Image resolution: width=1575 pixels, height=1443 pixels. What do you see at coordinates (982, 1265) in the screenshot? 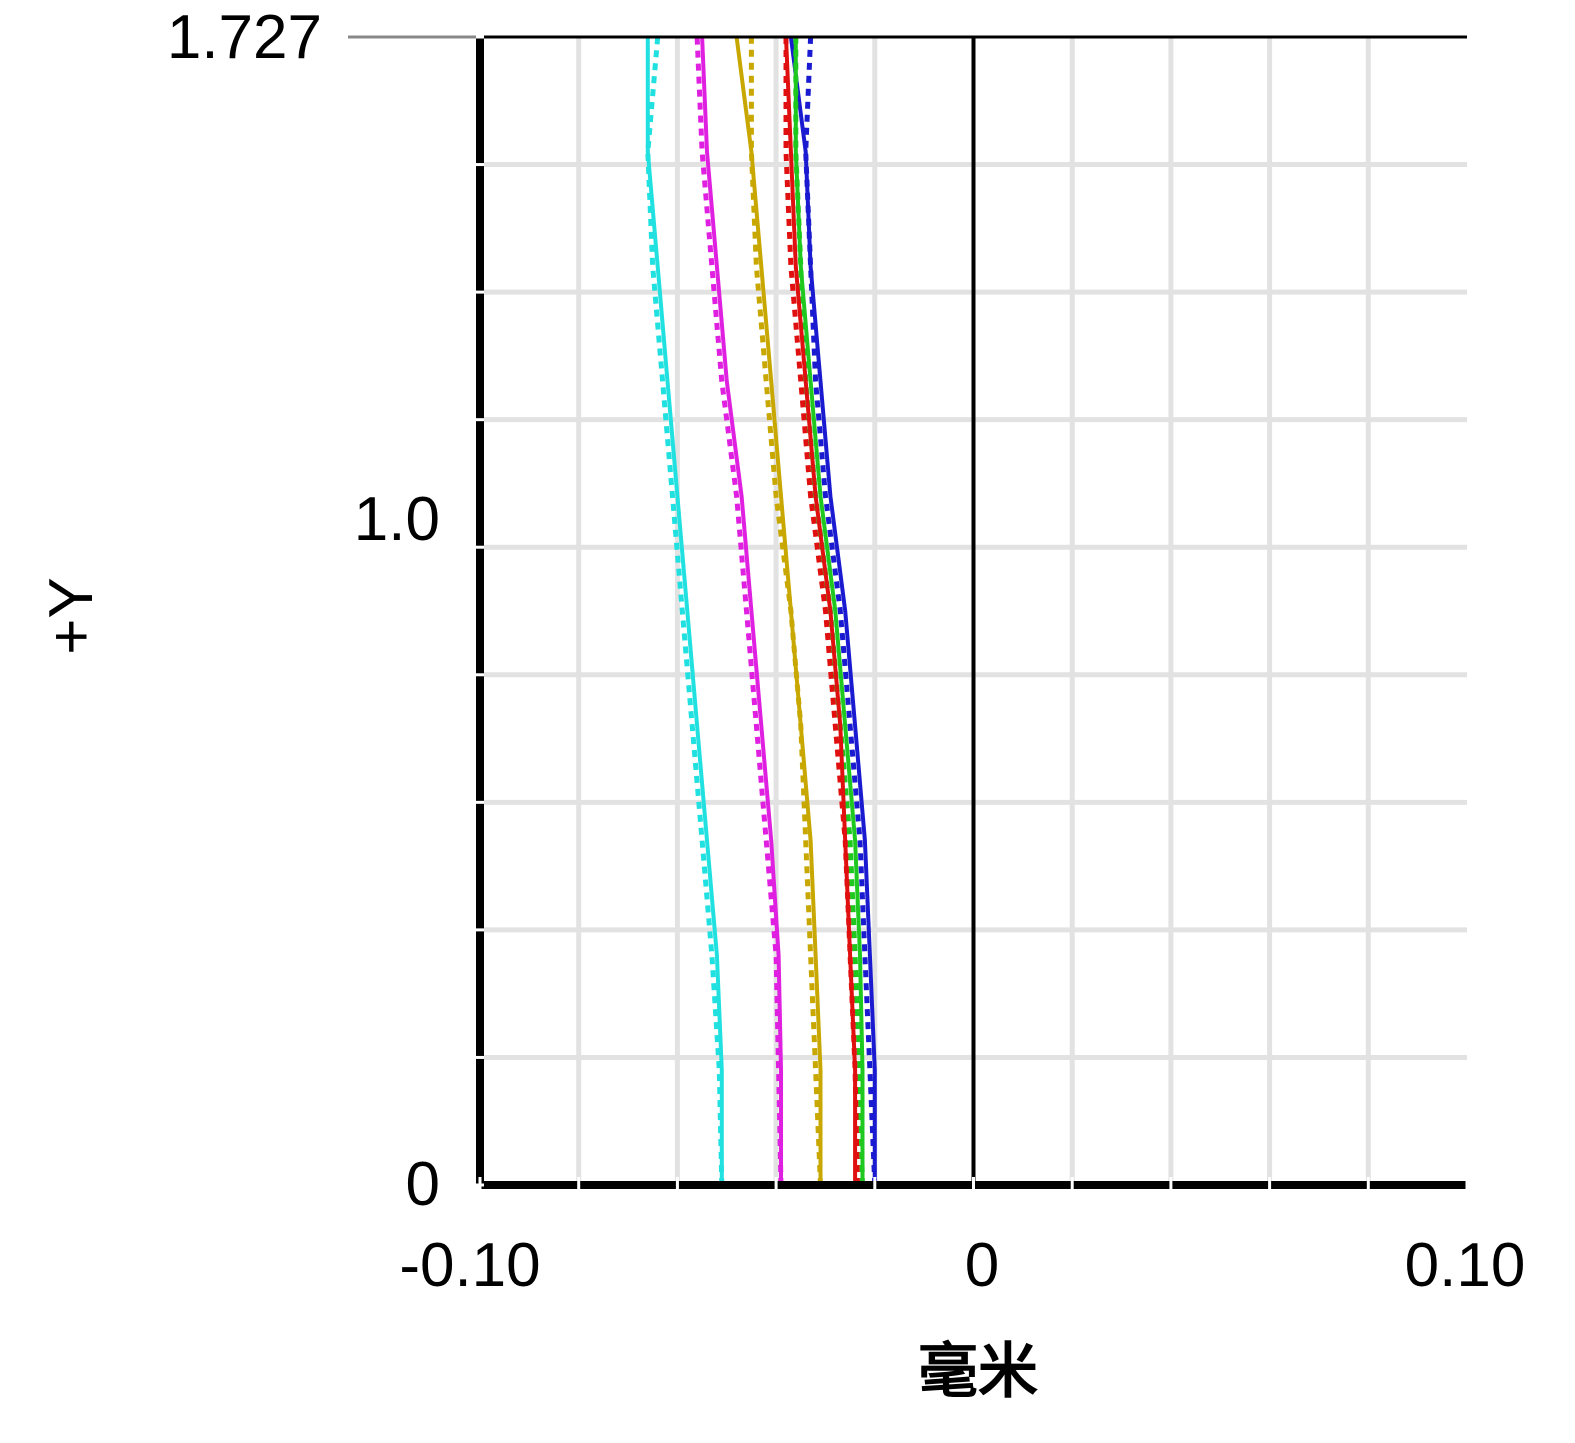
I see `x-tick-label-center: 0` at bounding box center [982, 1265].